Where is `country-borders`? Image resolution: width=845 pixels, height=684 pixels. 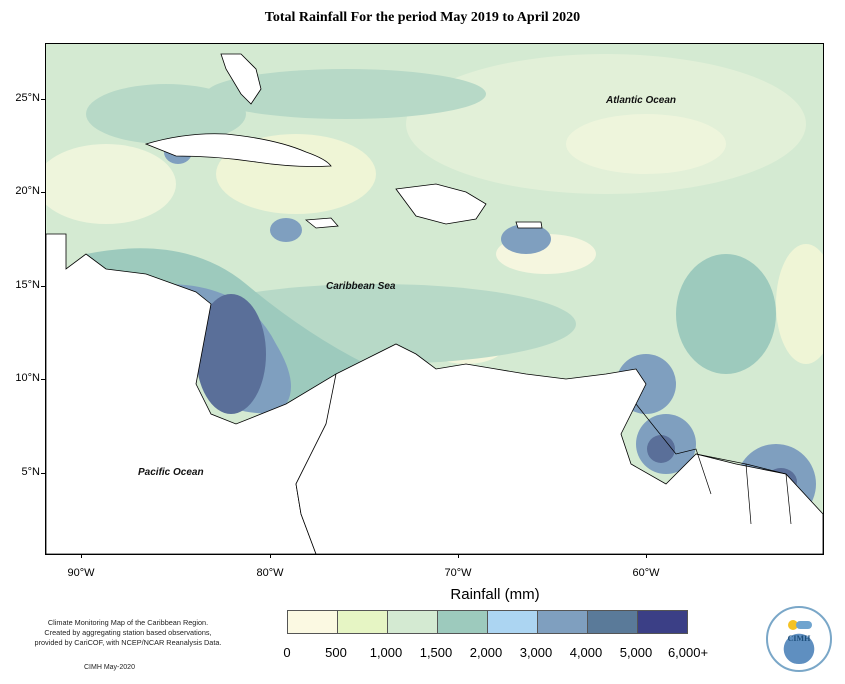 country-borders is located at coordinates (713, 464).